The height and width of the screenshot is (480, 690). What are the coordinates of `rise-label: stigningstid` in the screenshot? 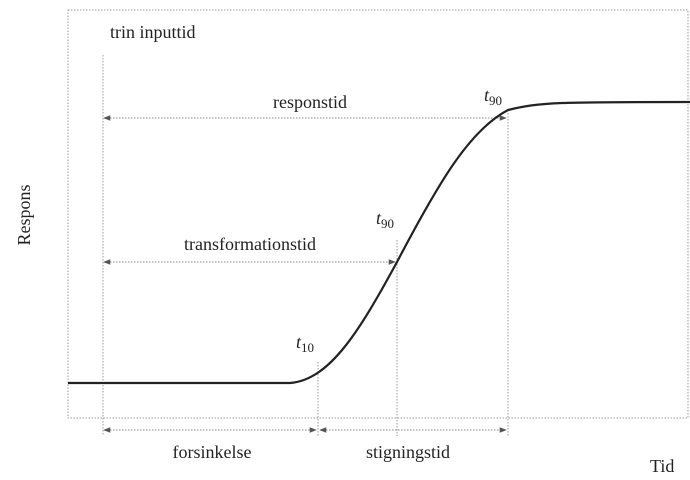 It's located at (408, 452).